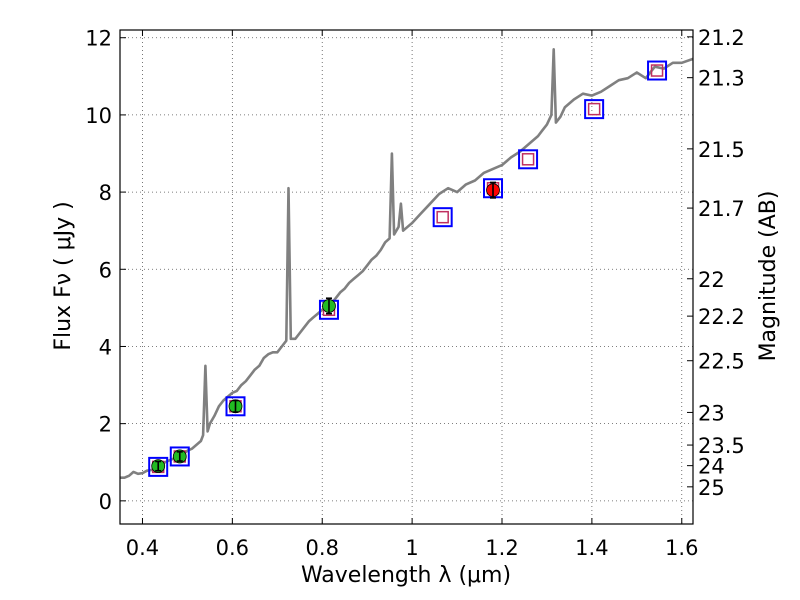  I want to click on mag-tick-label: 24, so click(711, 467).